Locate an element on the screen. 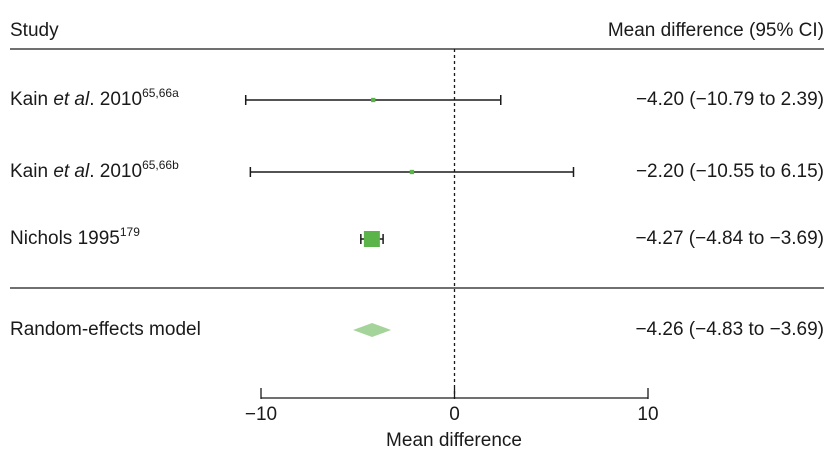 This screenshot has height=455, width=834. summary-label: Random-effects model is located at coordinates (105, 329).